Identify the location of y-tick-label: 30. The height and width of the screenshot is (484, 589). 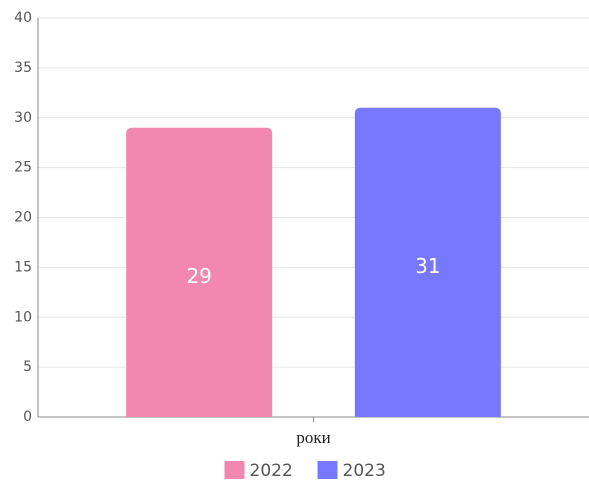
(23, 118).